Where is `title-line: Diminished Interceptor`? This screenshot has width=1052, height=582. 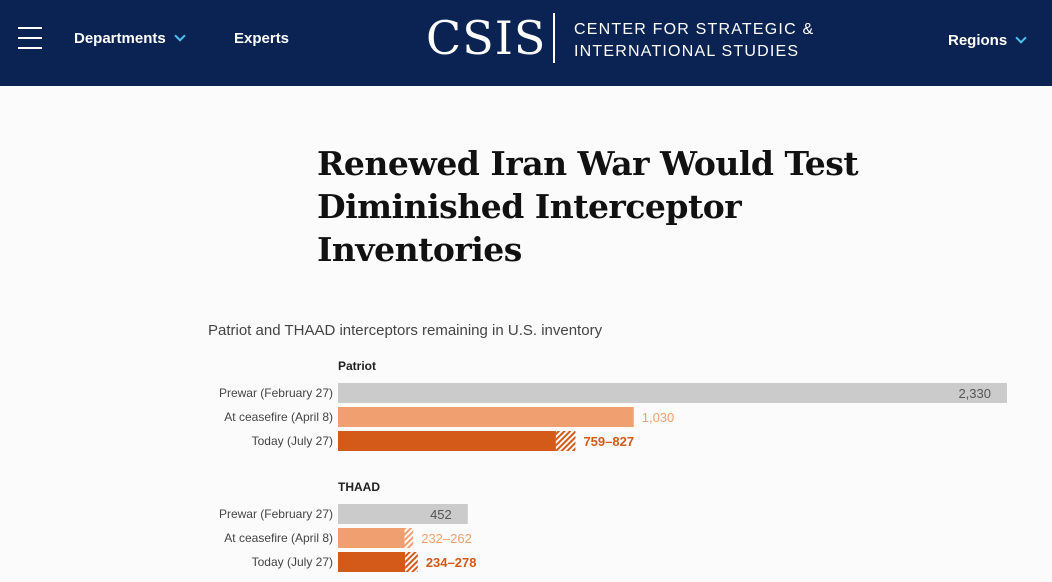 title-line: Diminished Interceptor is located at coordinates (529, 206).